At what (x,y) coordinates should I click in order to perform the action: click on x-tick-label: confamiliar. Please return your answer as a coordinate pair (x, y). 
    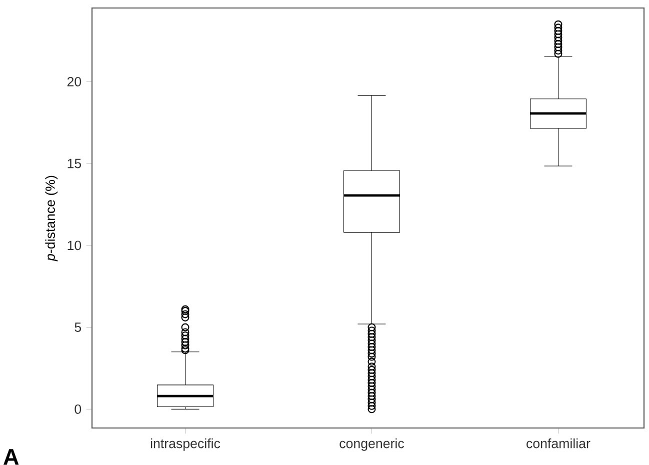
    Looking at the image, I should click on (558, 443).